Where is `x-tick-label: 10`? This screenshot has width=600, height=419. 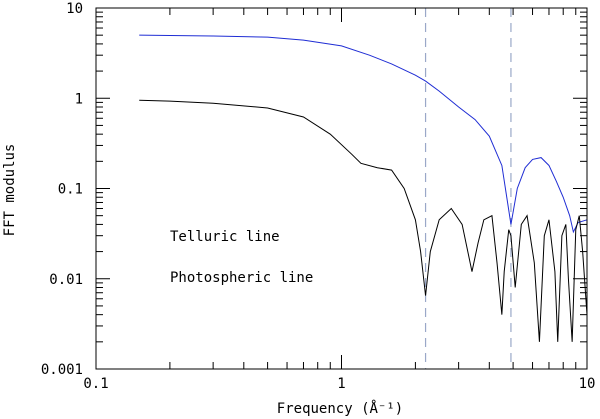
x-tick-label: 10 is located at coordinates (587, 384).